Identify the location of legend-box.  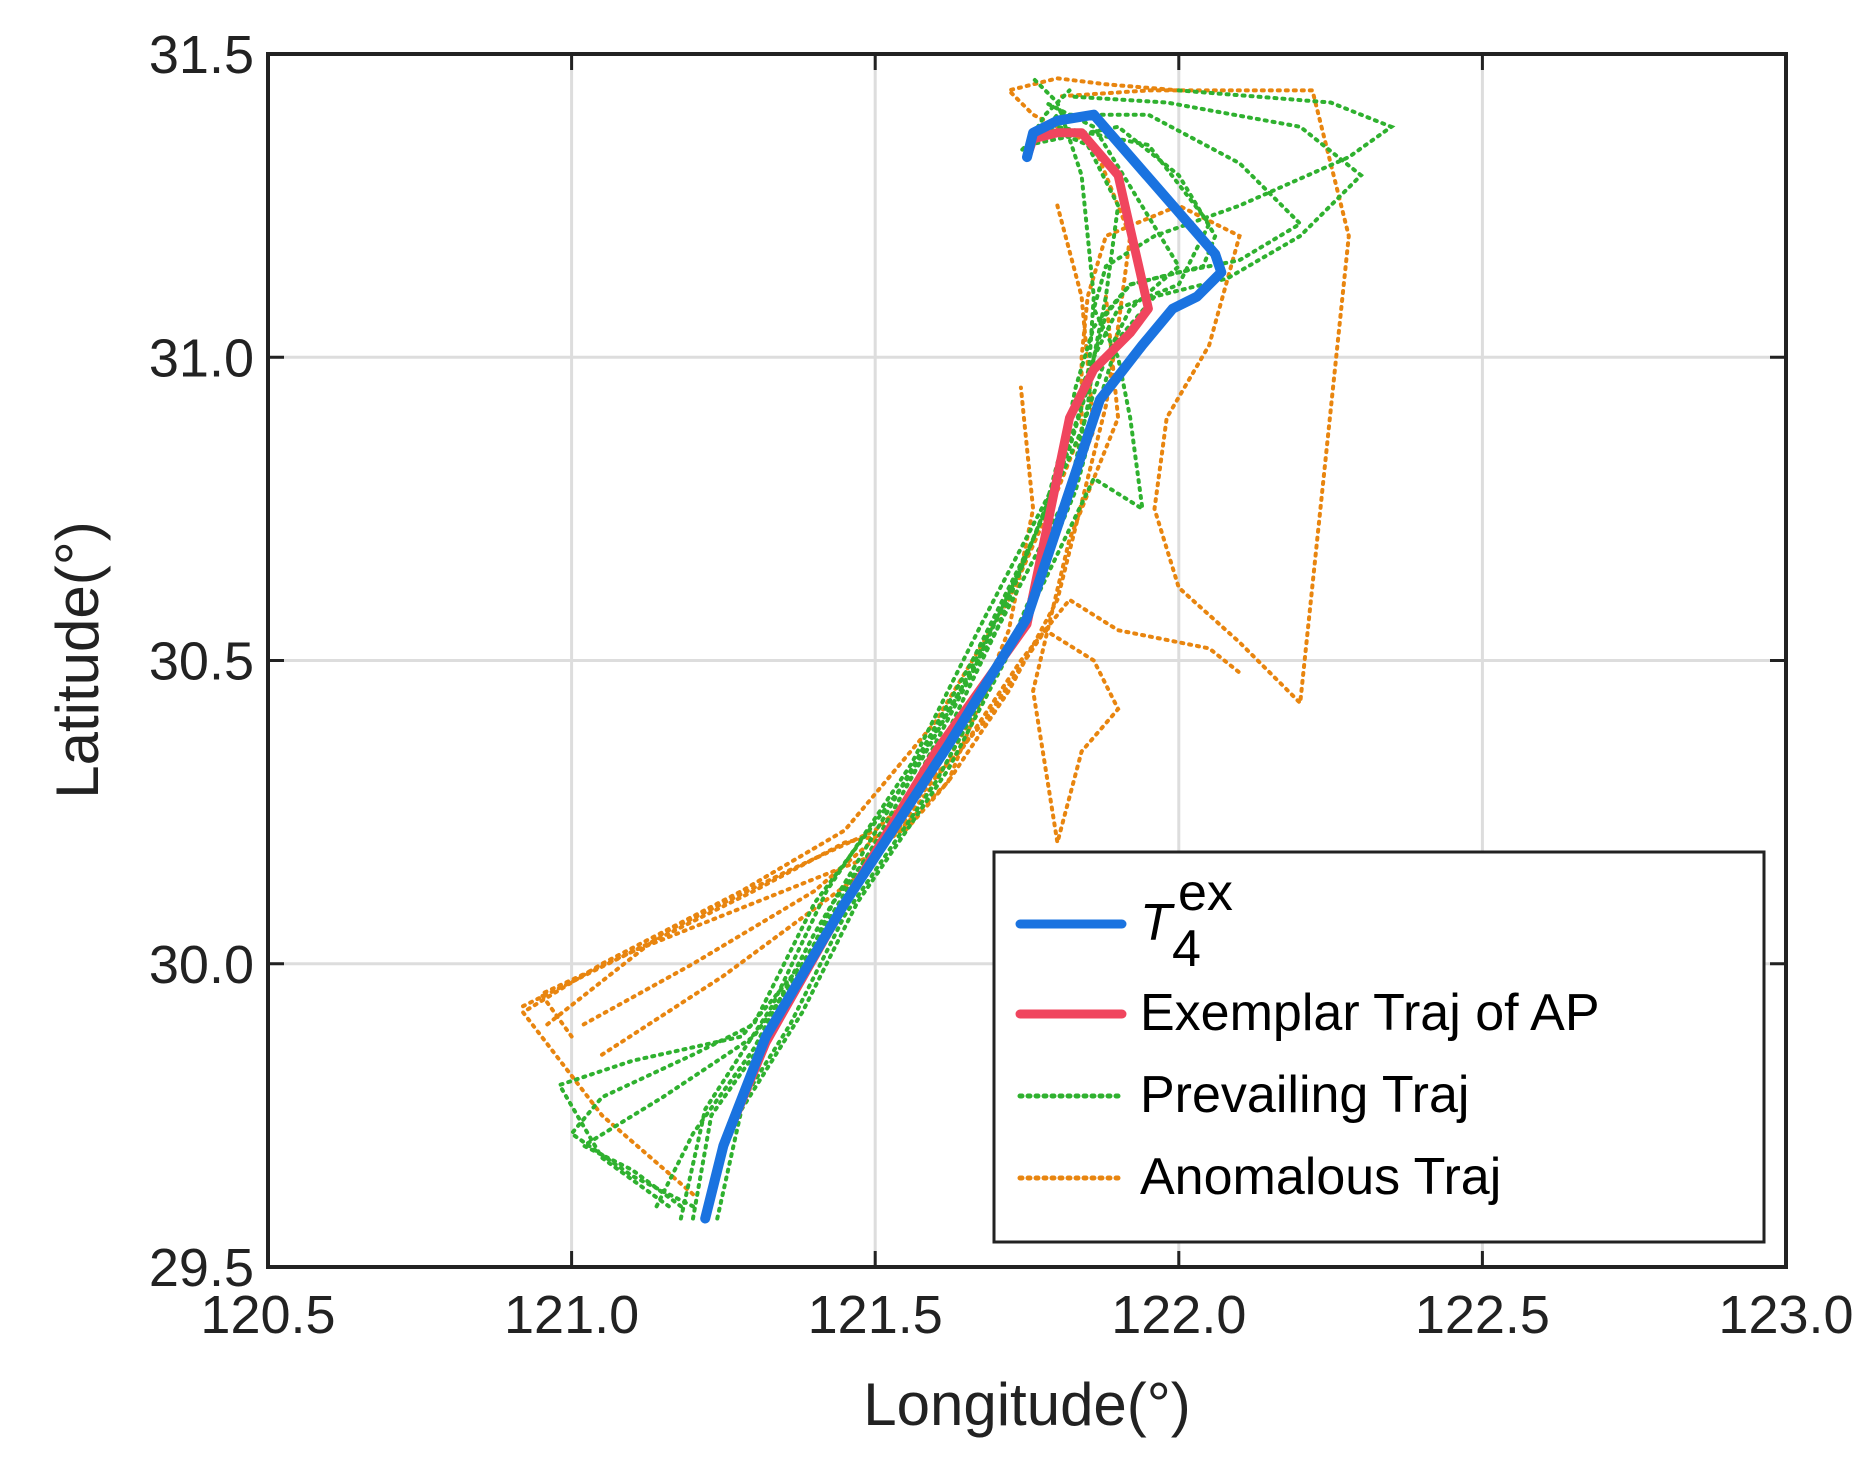
(1379, 1047).